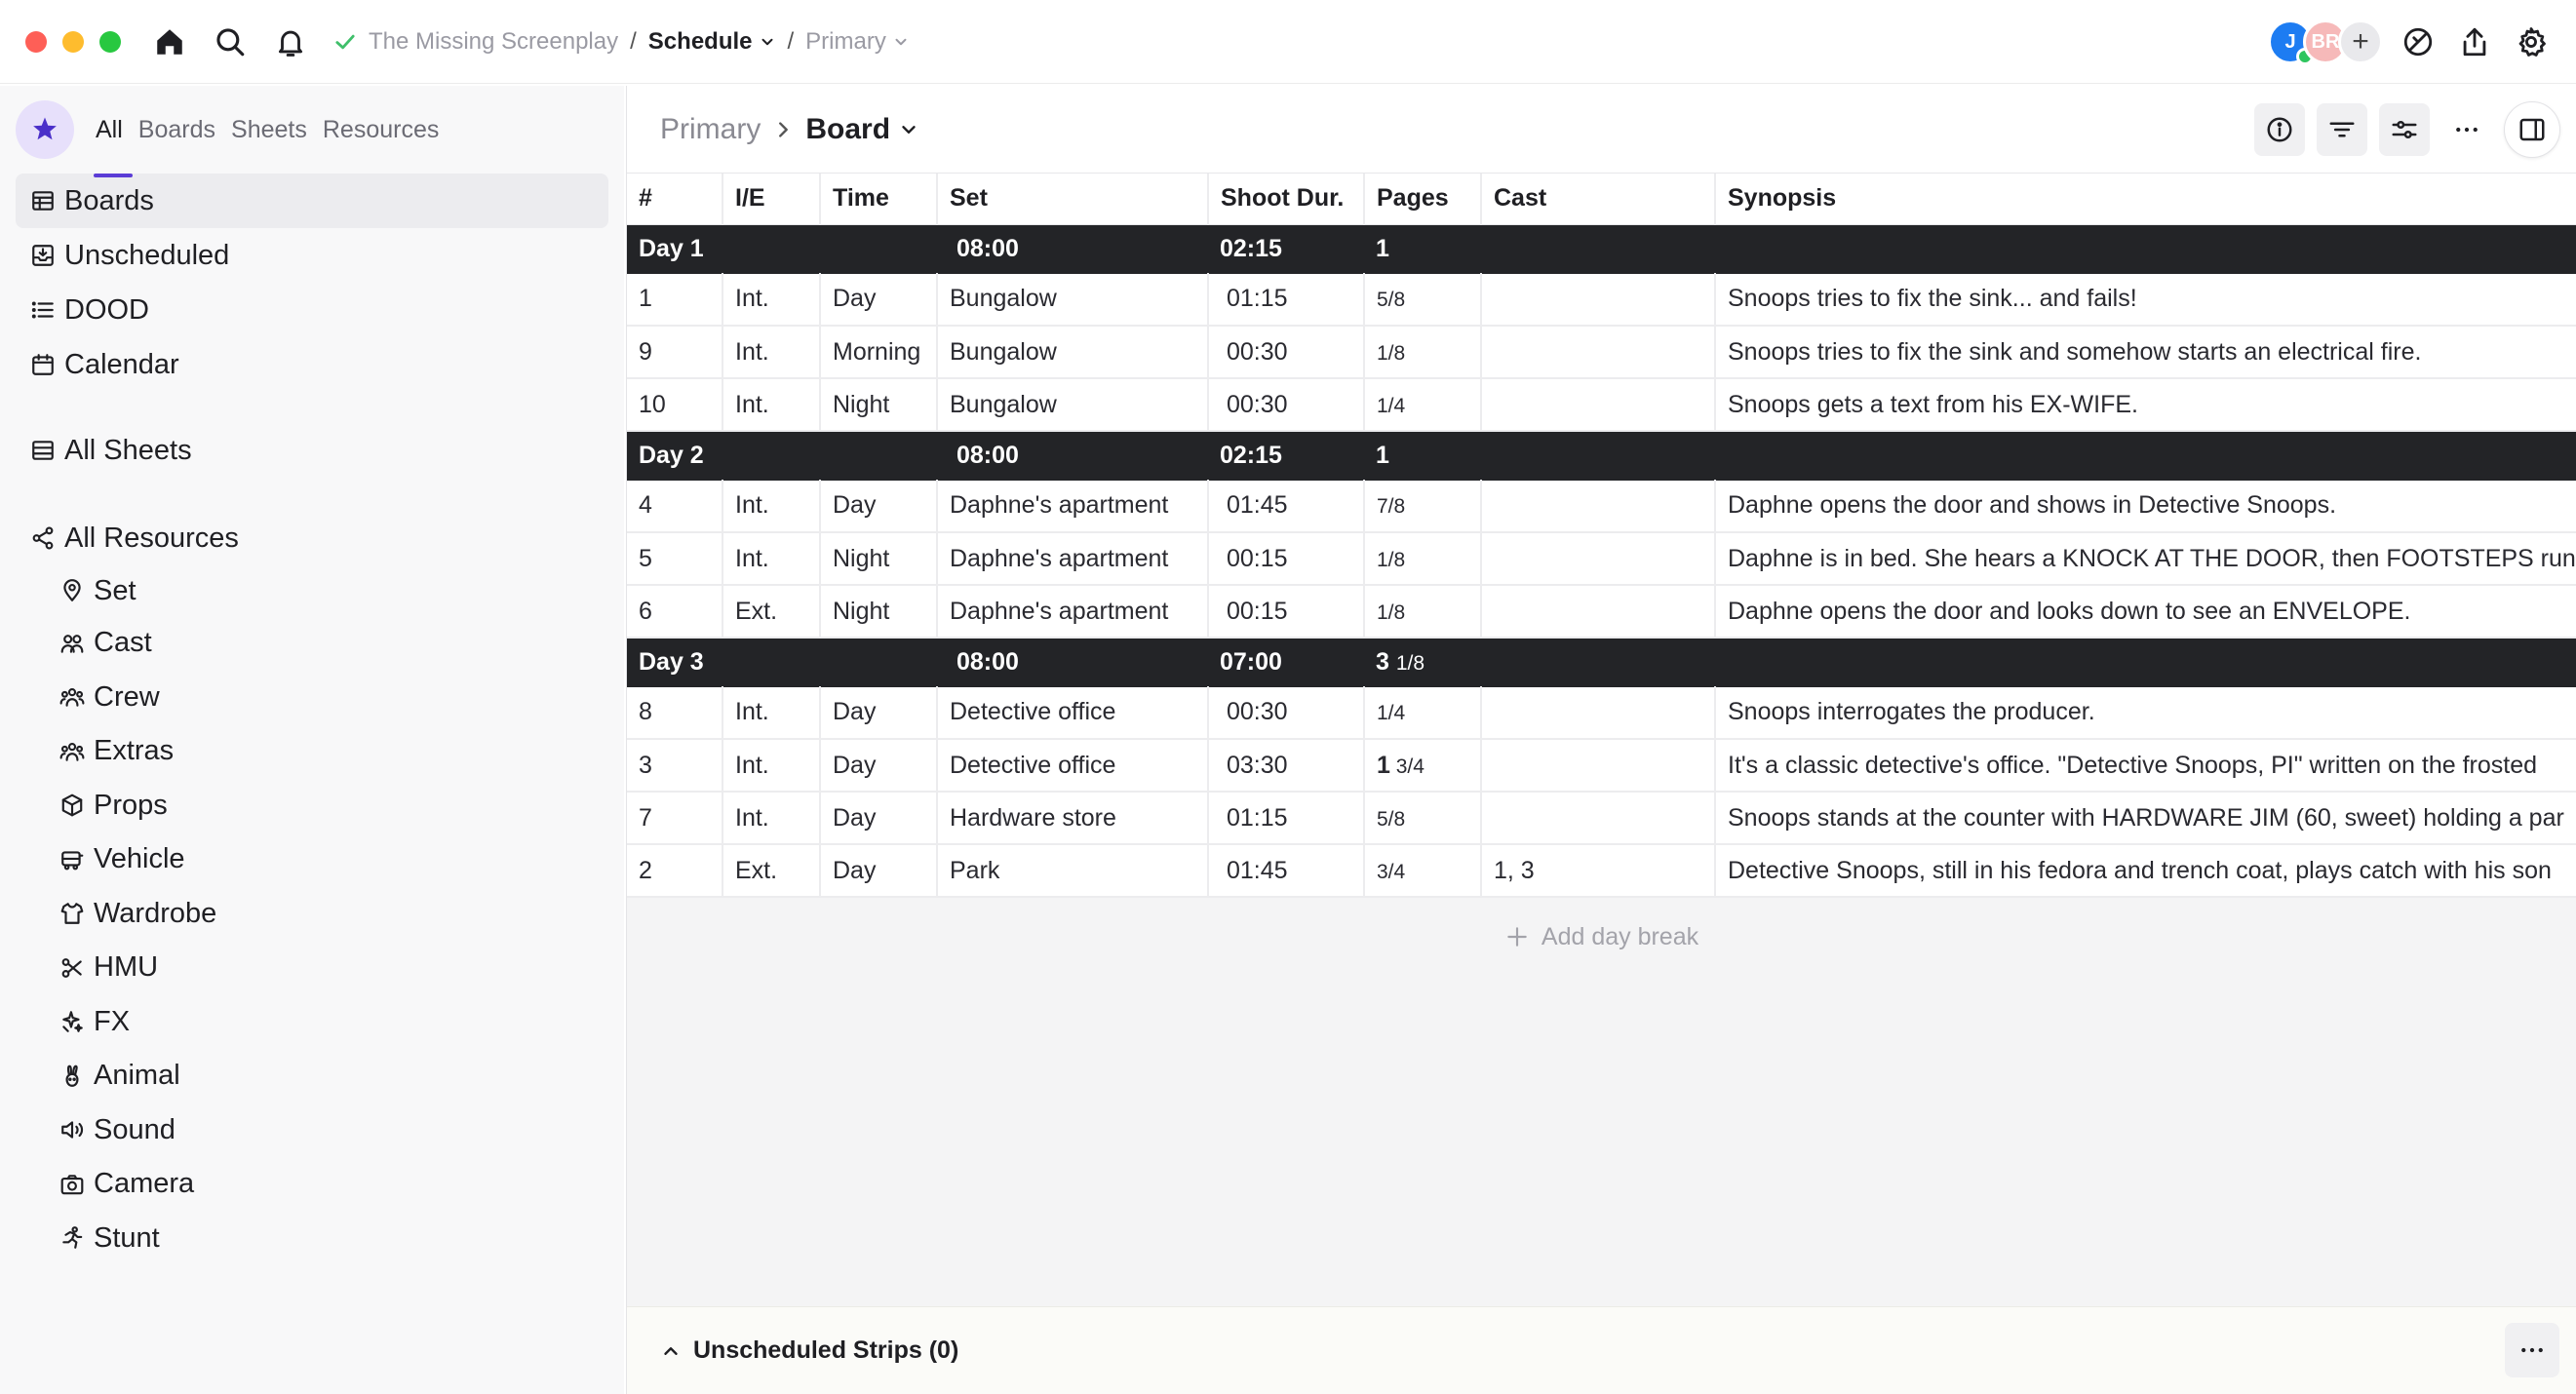  What do you see at coordinates (1601, 662) in the screenshot?
I see `day-break-row: Day 3 08:00 07:00 3 1/8` at bounding box center [1601, 662].